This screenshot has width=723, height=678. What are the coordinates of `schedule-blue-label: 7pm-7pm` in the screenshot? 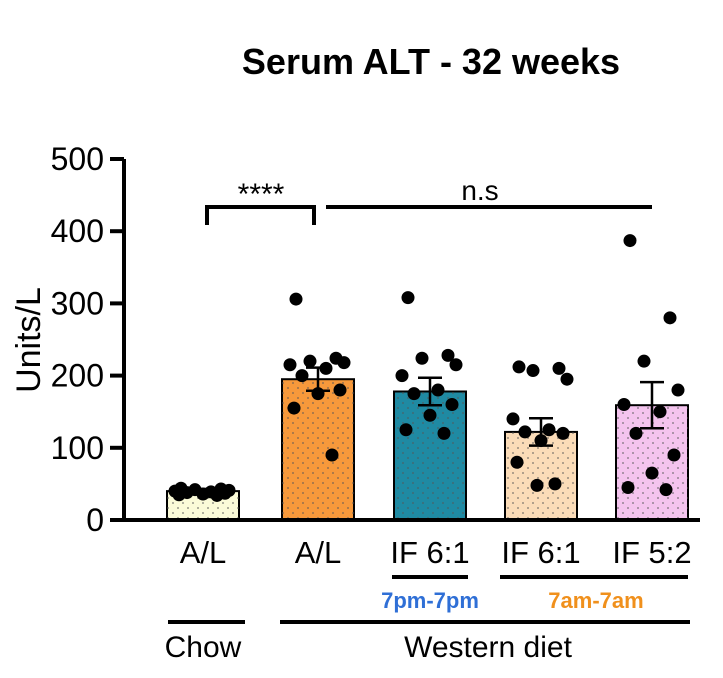 It's located at (430, 600).